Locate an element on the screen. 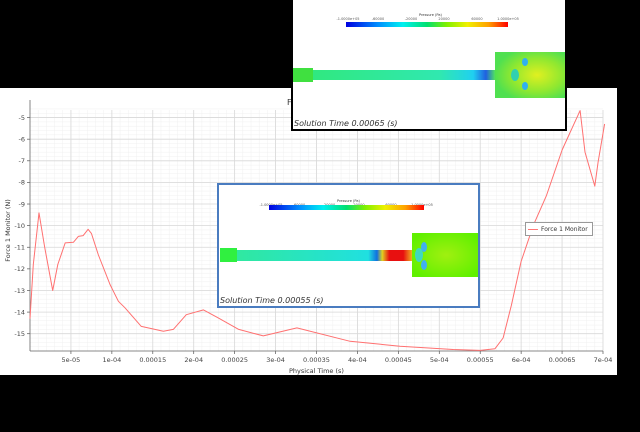 The width and height of the screenshot is (640, 432). y-tick-label: -15 is located at coordinates (19, 334).